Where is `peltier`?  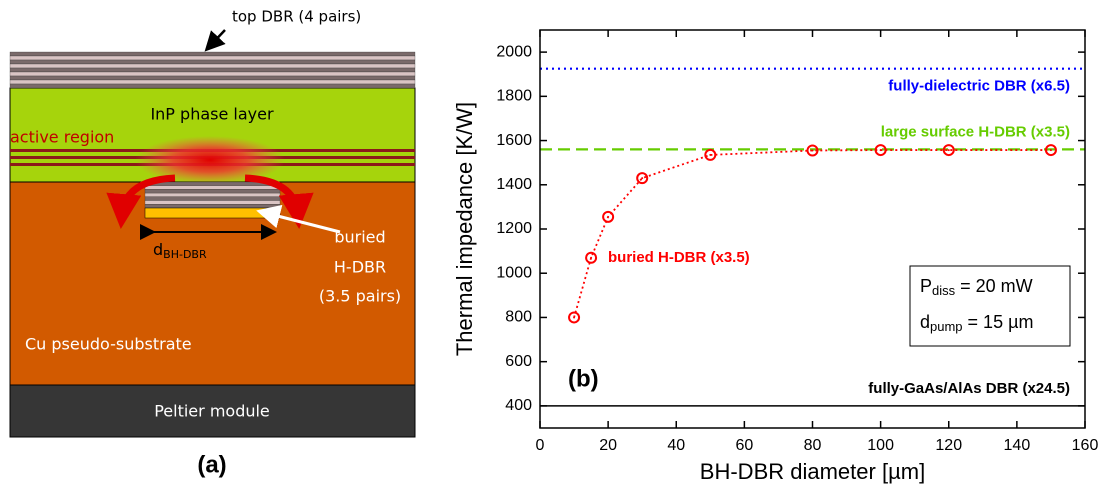
peltier is located at coordinates (212, 411).